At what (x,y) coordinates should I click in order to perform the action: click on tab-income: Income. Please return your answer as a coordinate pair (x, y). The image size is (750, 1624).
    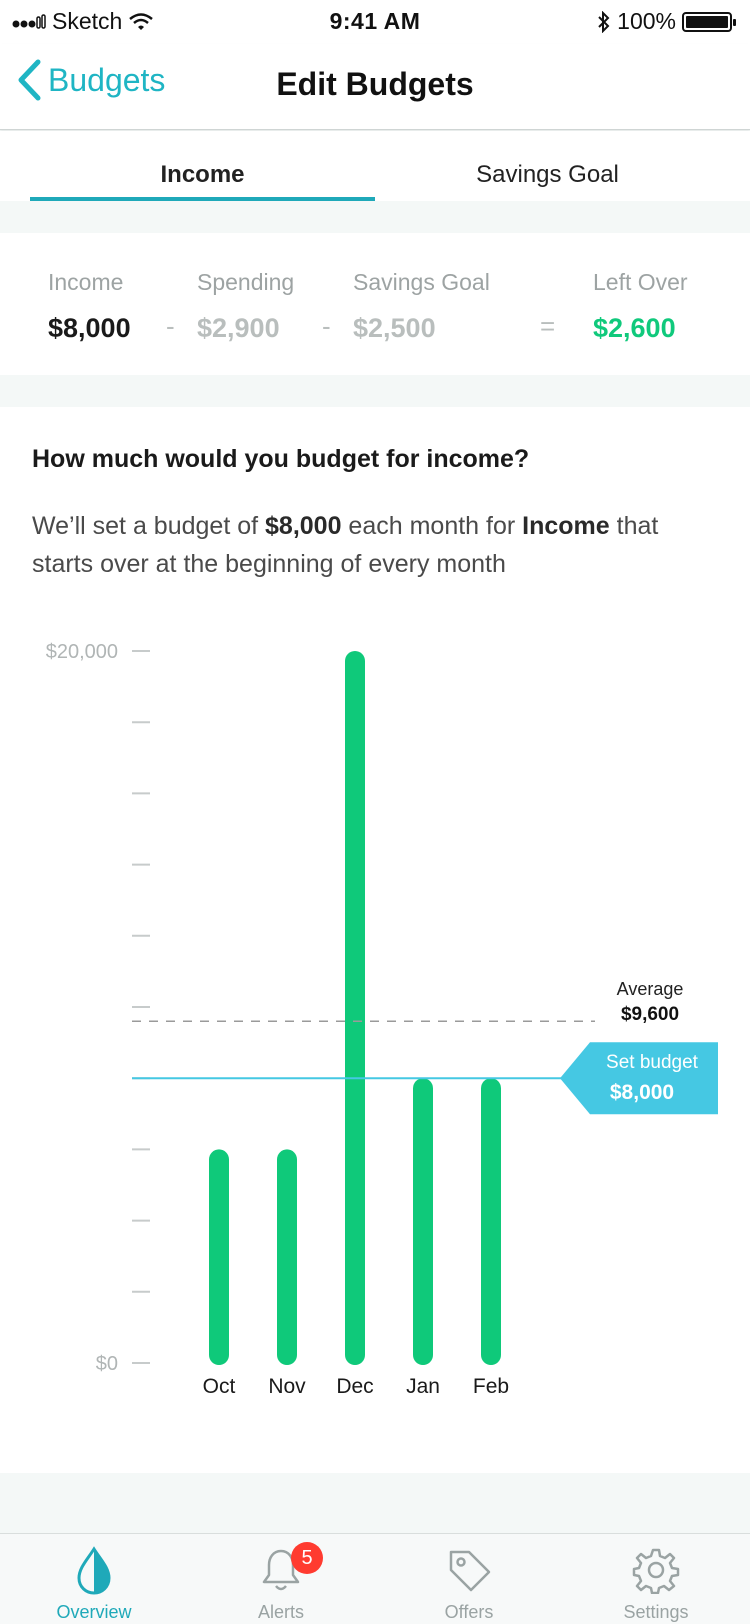
    Looking at the image, I should click on (202, 166).